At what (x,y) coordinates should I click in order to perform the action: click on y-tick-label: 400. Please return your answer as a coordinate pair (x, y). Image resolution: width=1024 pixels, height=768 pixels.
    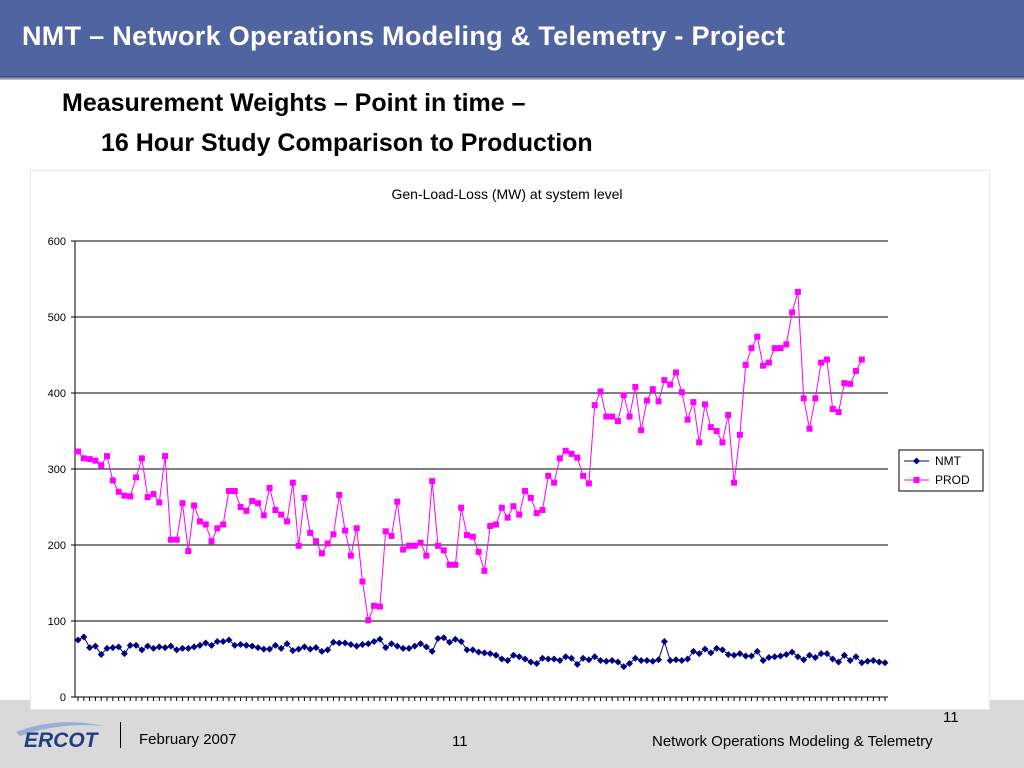
    Looking at the image, I should click on (57, 394).